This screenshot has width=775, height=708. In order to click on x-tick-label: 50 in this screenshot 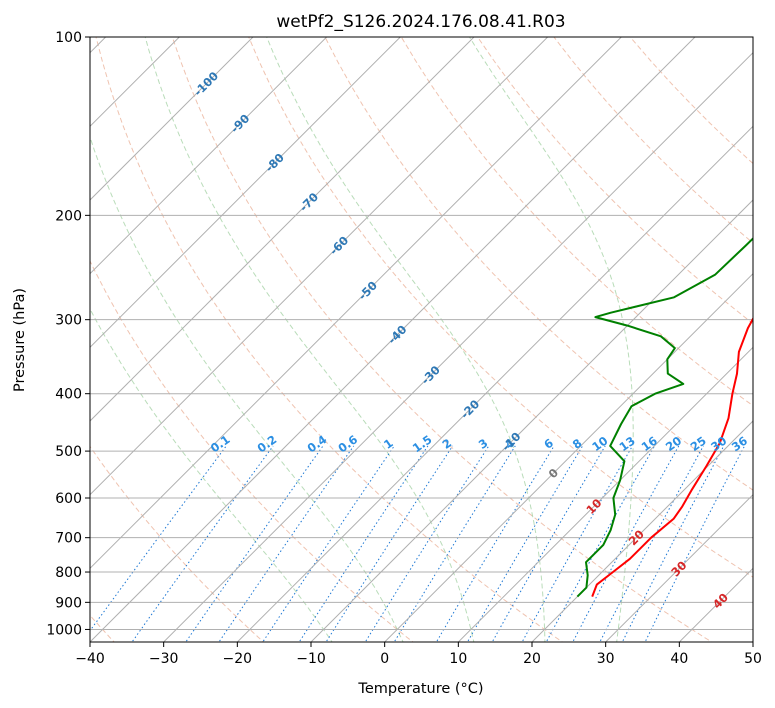, I will do `click(753, 659)`.